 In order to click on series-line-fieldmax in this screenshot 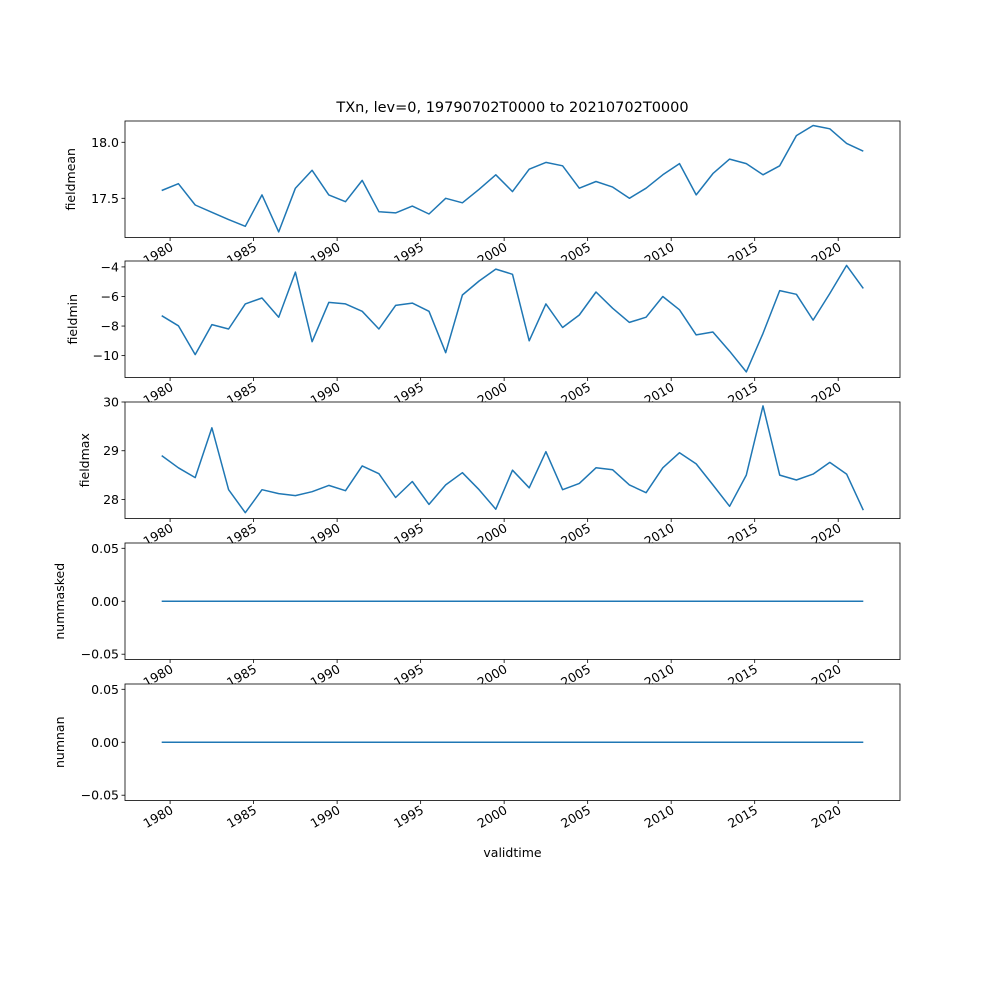, I will do `click(512, 459)`.